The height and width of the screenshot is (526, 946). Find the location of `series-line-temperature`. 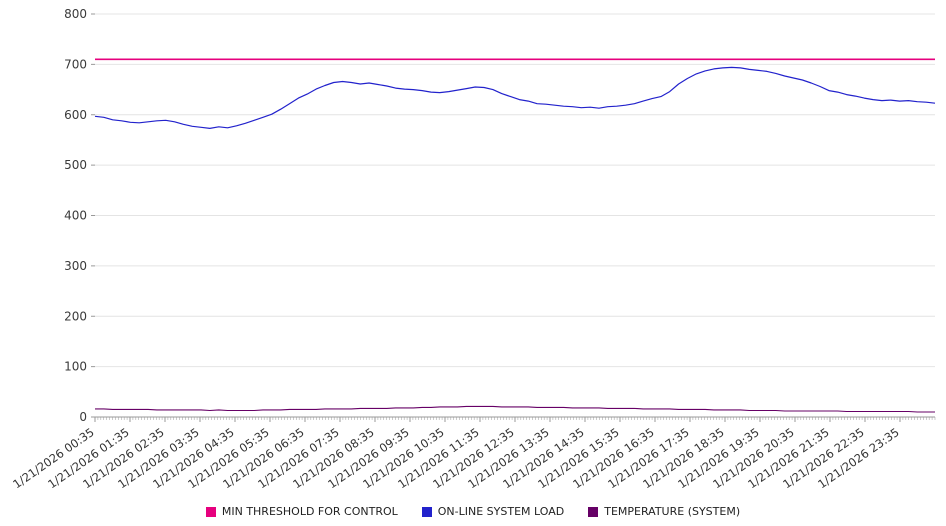

series-line-temperature is located at coordinates (515, 409).